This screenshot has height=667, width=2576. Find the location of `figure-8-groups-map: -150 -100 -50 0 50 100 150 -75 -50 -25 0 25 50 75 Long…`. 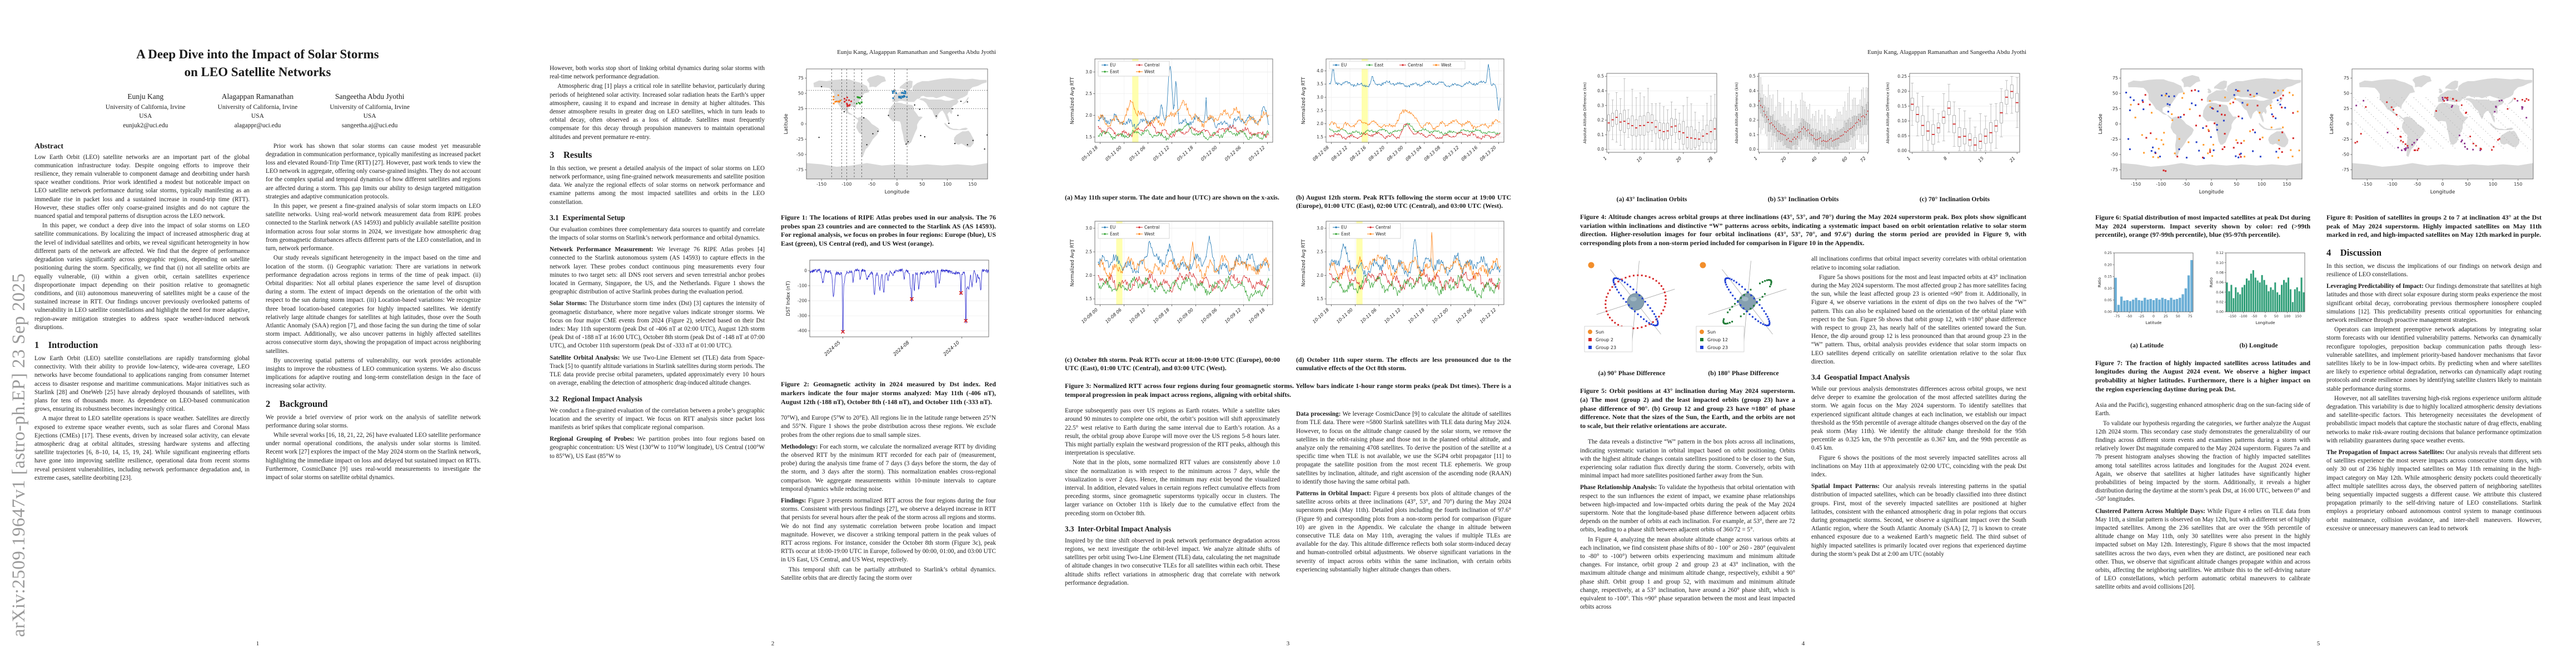

figure-8-groups-map: -150 -100 -50 0 50 100 150 -75 -50 -25 0 25 50 75 Long… is located at coordinates (2431, 131).